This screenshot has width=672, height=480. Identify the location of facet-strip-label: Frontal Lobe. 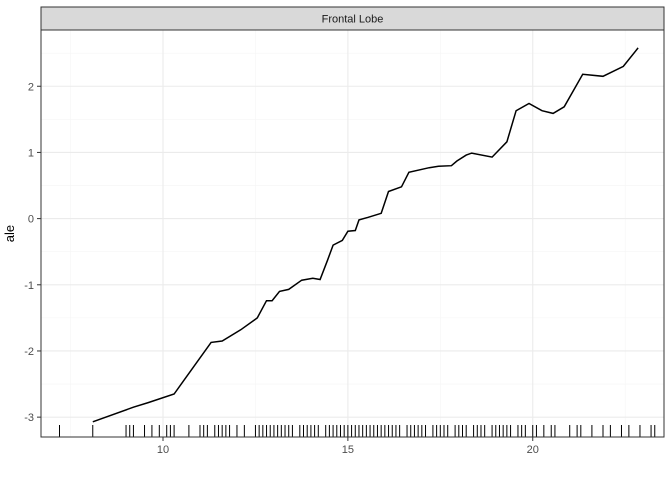
(353, 20).